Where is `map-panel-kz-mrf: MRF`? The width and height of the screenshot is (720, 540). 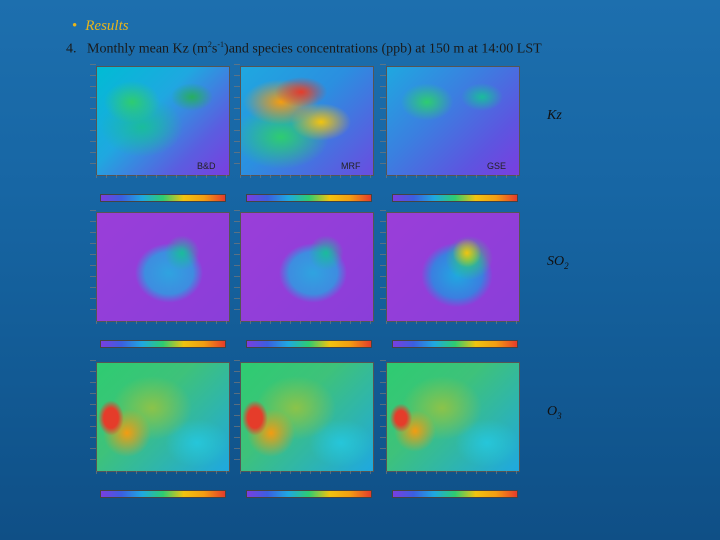 map-panel-kz-mrf: MRF is located at coordinates (305, 119).